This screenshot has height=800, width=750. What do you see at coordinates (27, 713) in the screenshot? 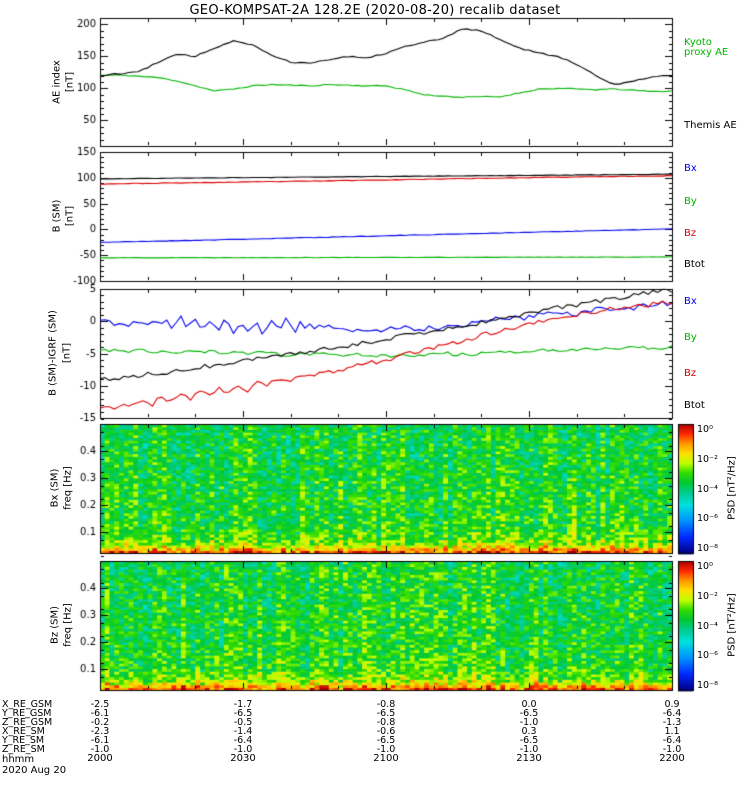
I see `ephemeris-row-label: Y_RE_GSM` at bounding box center [27, 713].